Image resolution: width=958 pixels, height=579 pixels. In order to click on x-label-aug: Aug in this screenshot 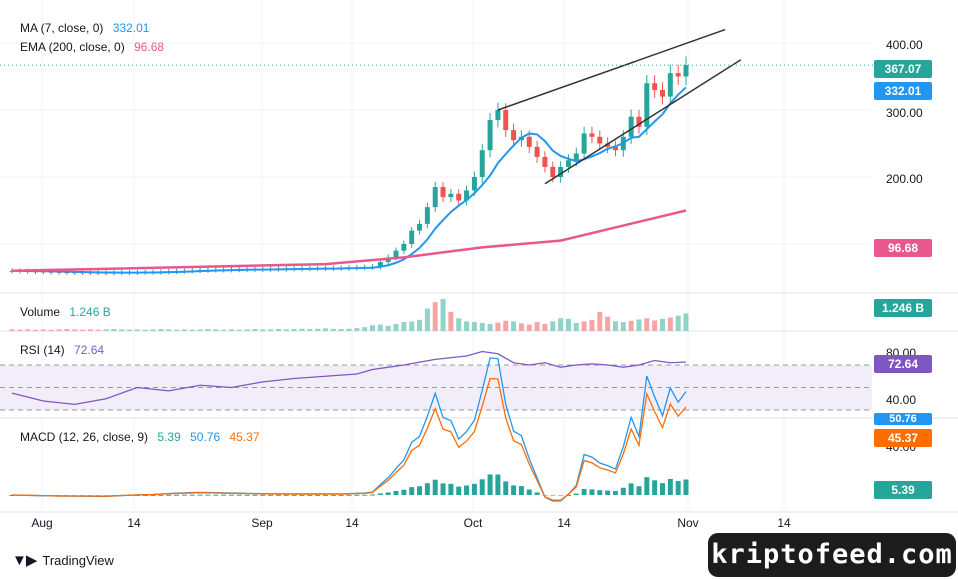, I will do `click(42, 523)`.